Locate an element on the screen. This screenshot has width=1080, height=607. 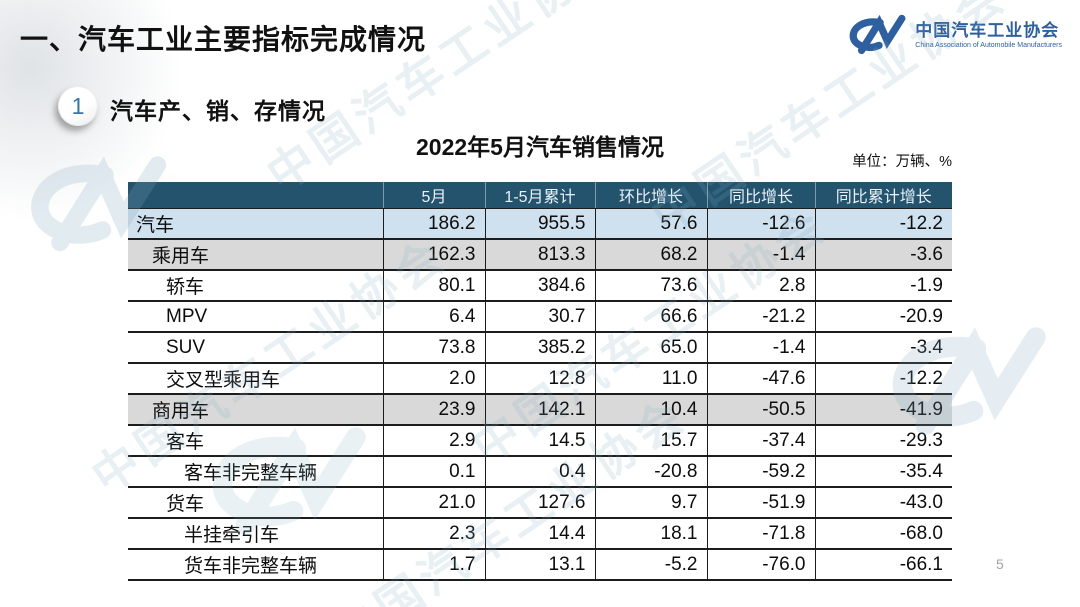
table-header-row: 5月 1-5月累计 环比增长 同比增长 同比累计增长 is located at coordinates (540, 195).